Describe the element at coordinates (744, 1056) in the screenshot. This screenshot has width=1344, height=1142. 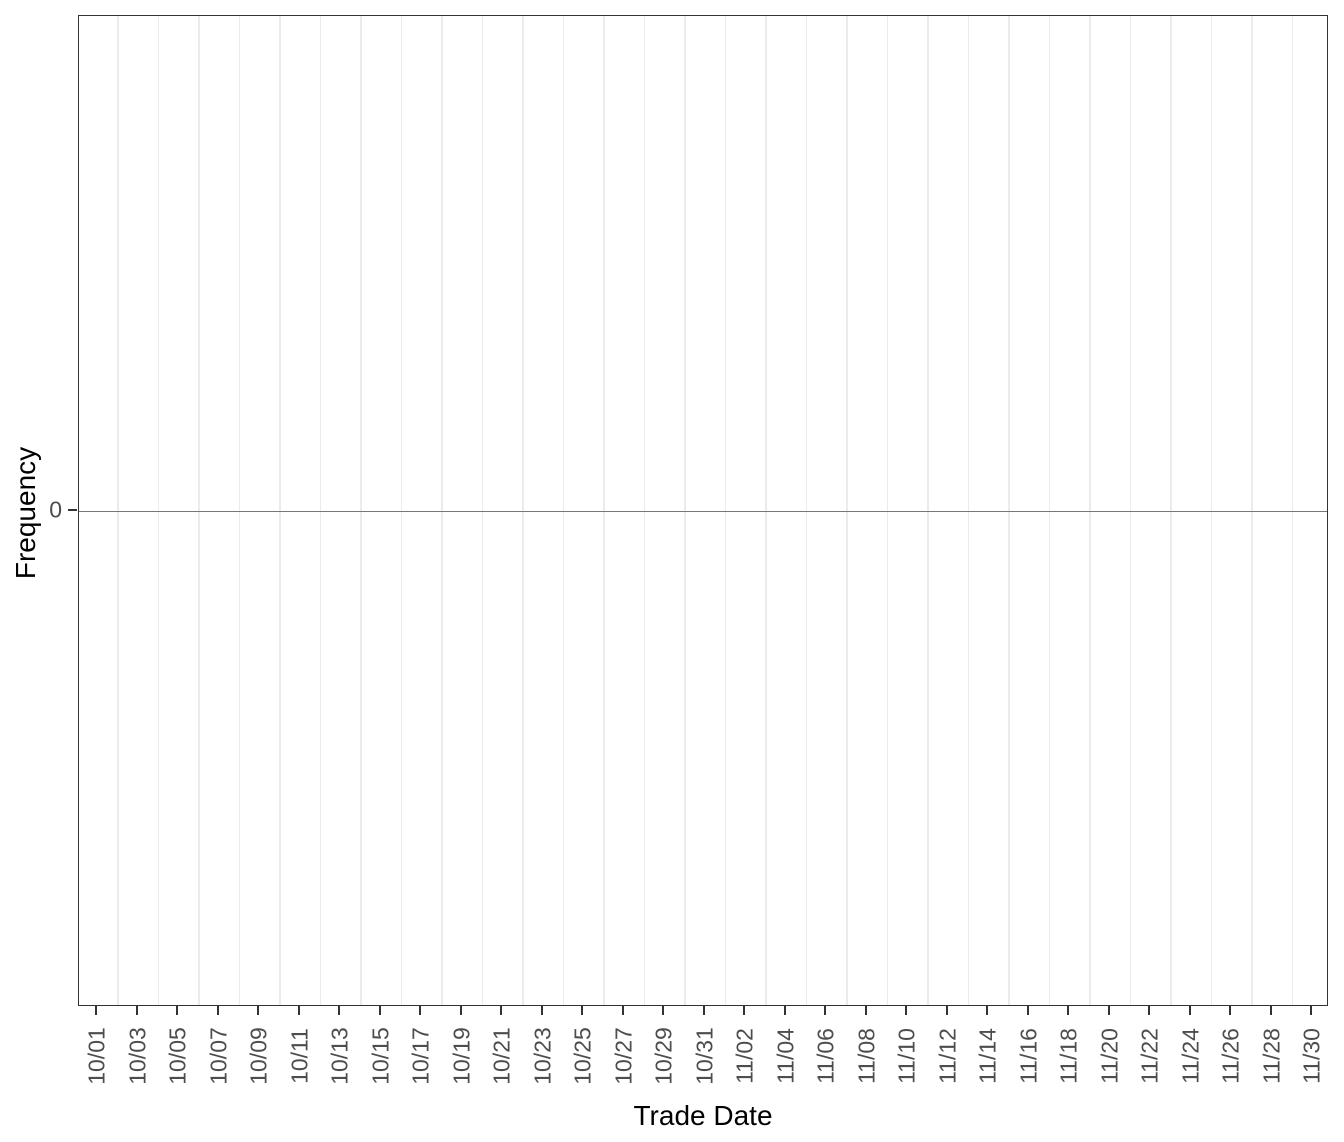
I see `x-axis-tick-label: 11/02` at that location.